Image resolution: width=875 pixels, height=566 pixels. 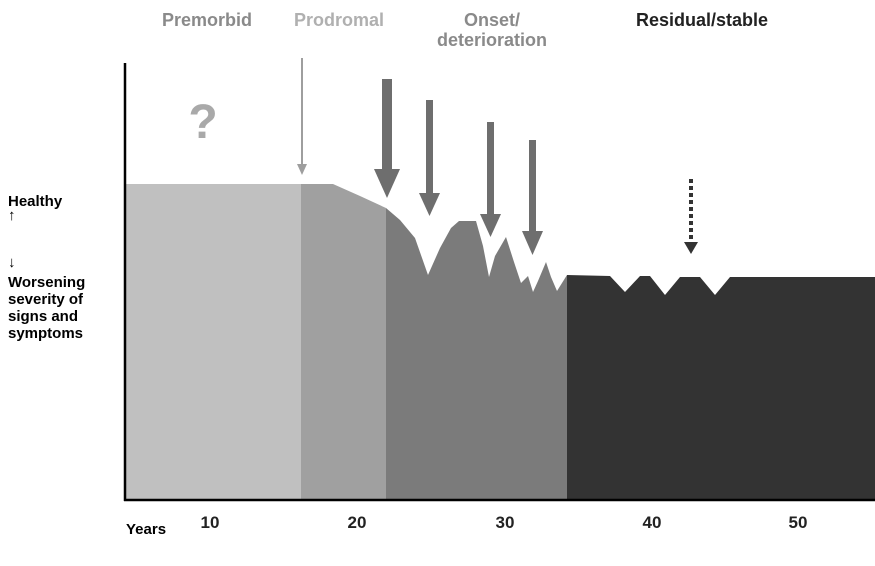 I want to click on residual-dotted-arrow-head, so click(x=691, y=248).